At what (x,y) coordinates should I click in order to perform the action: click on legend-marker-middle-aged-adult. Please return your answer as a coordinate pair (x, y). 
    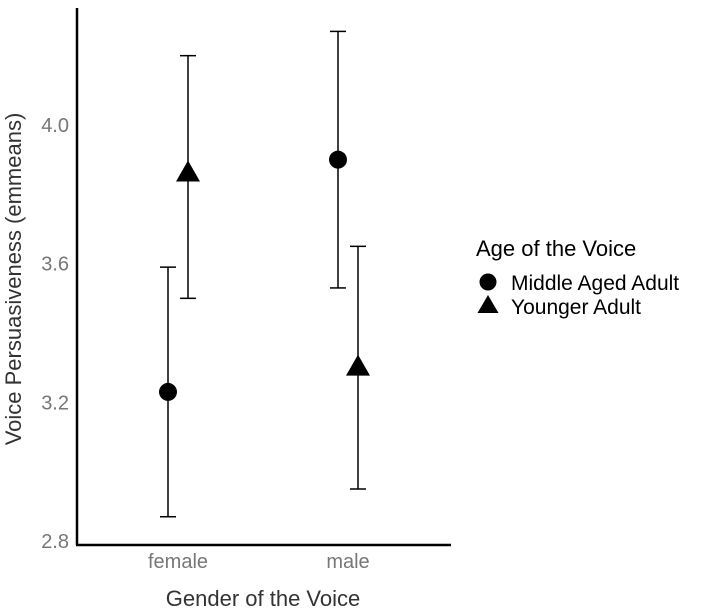
    Looking at the image, I should click on (488, 282).